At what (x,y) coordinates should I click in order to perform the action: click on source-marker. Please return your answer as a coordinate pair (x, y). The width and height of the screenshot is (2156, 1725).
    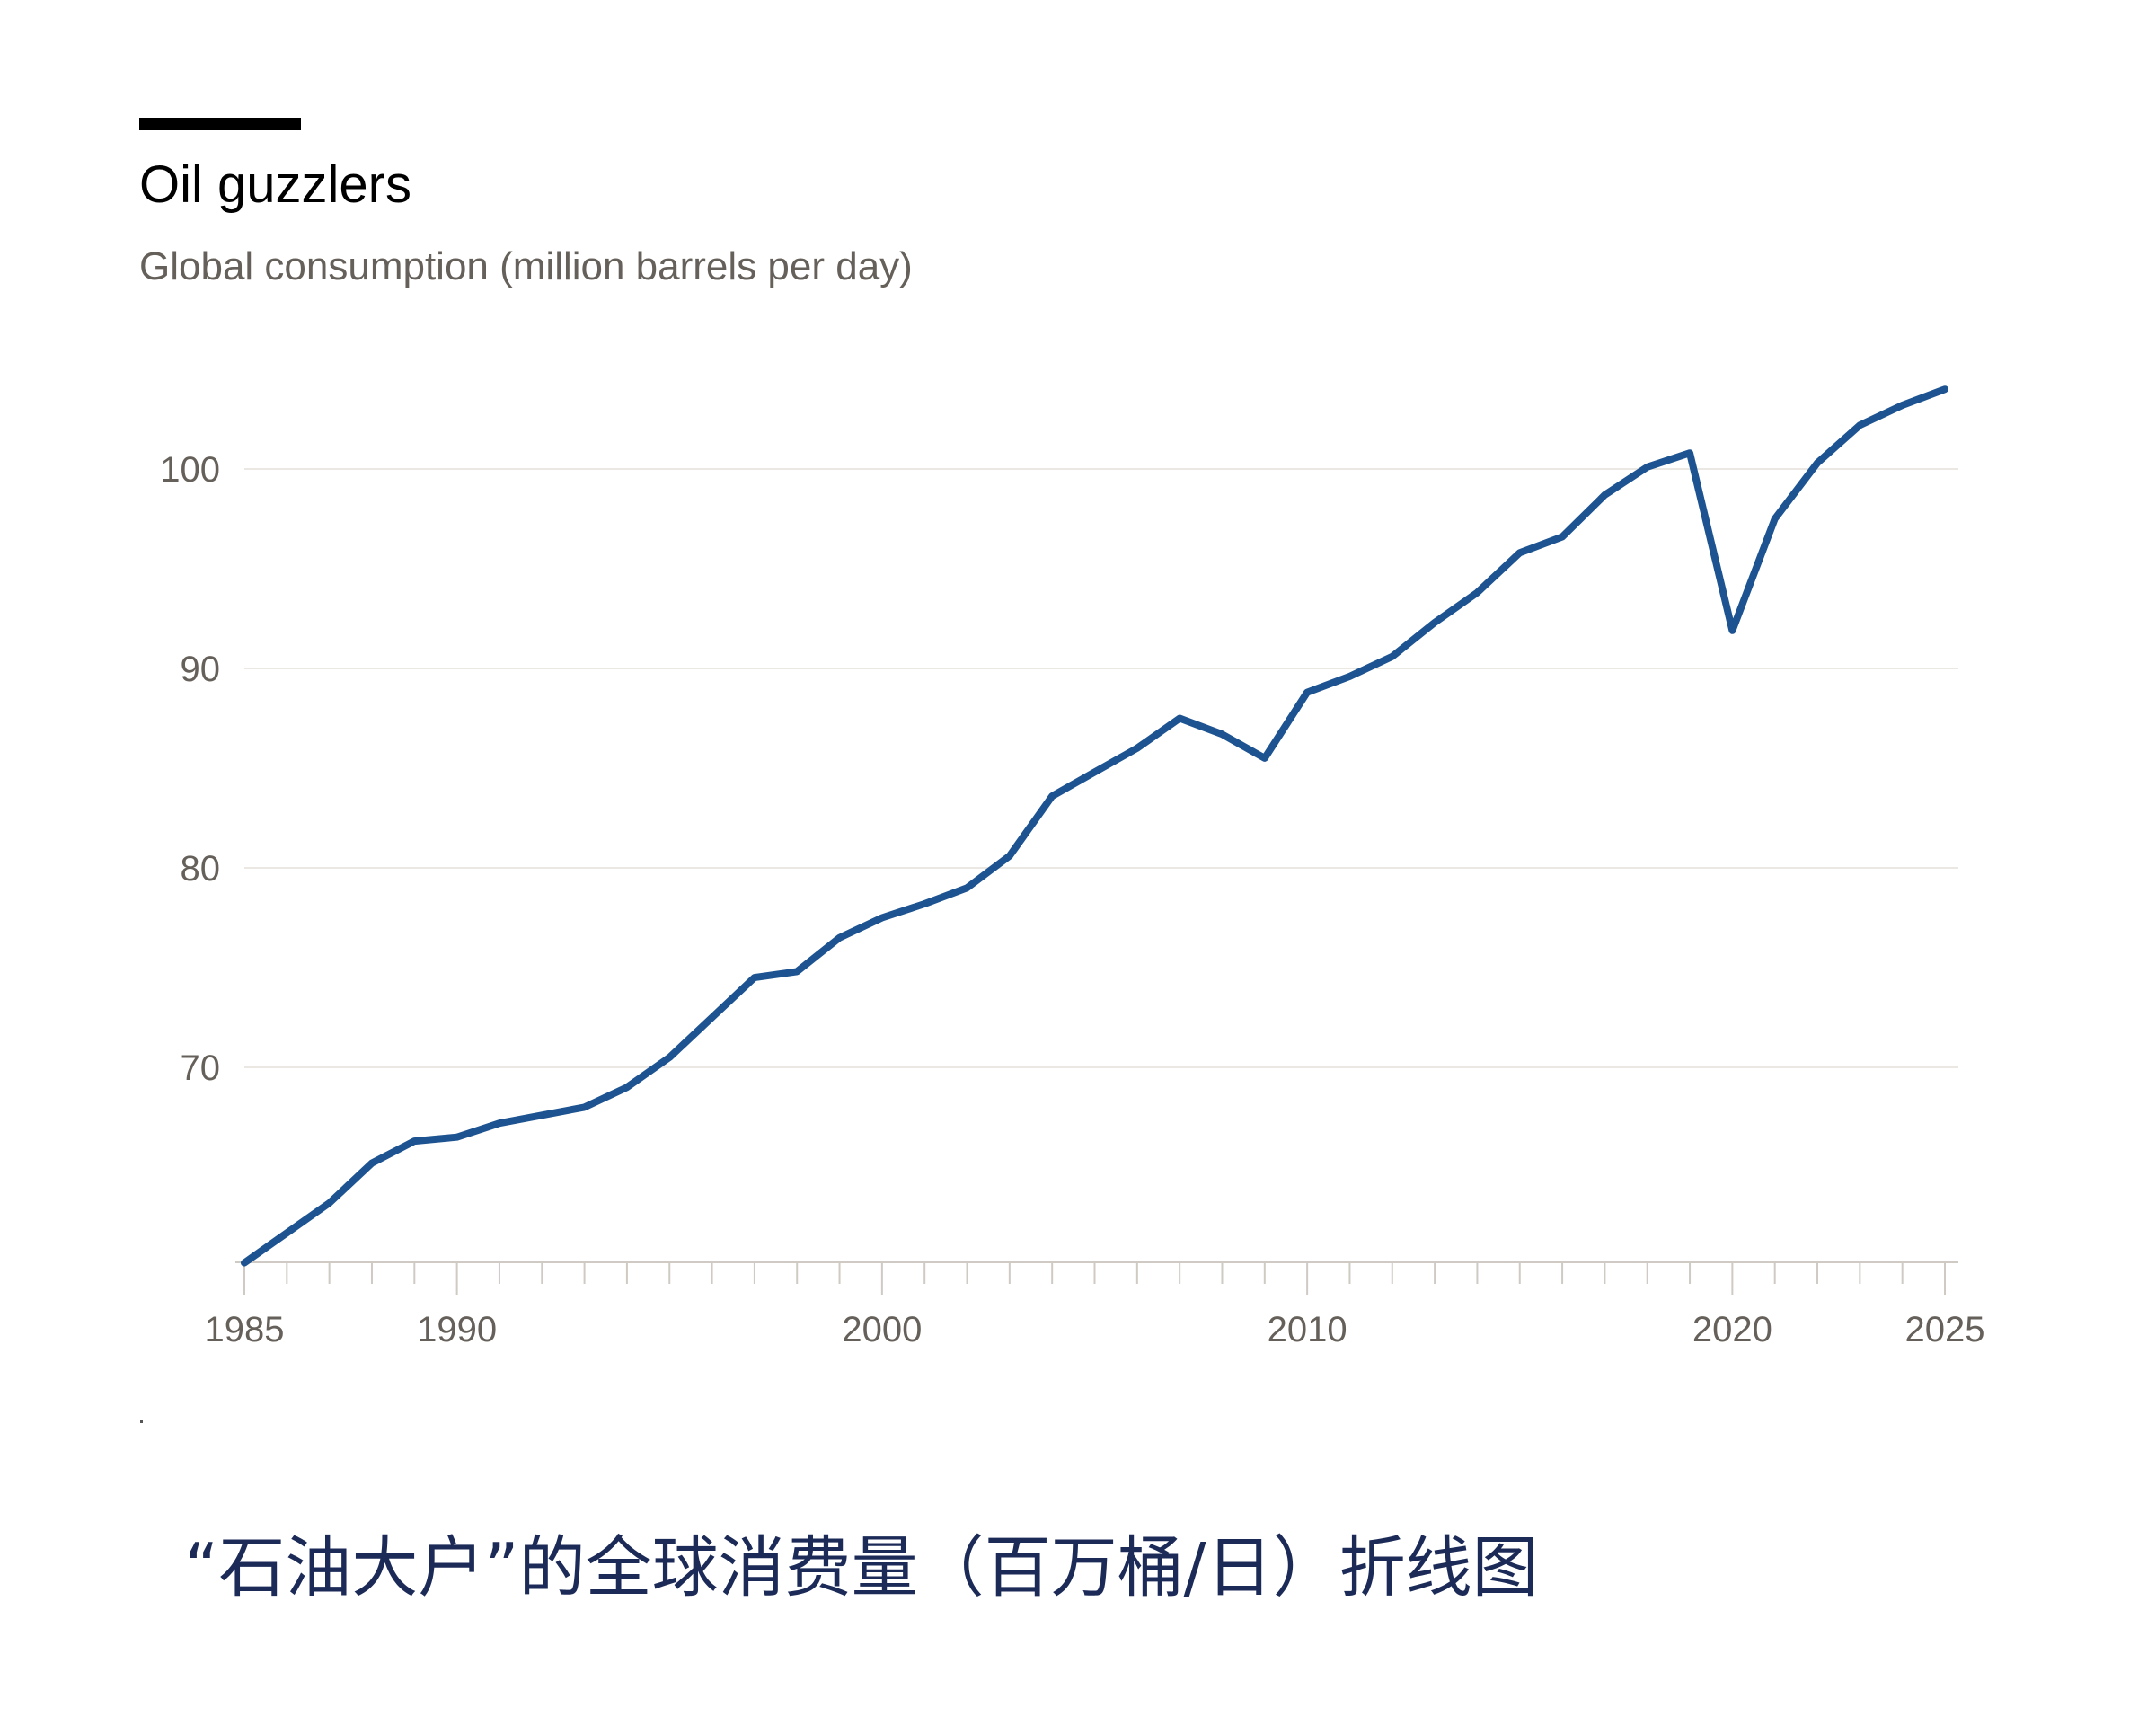
    Looking at the image, I should click on (141, 1421).